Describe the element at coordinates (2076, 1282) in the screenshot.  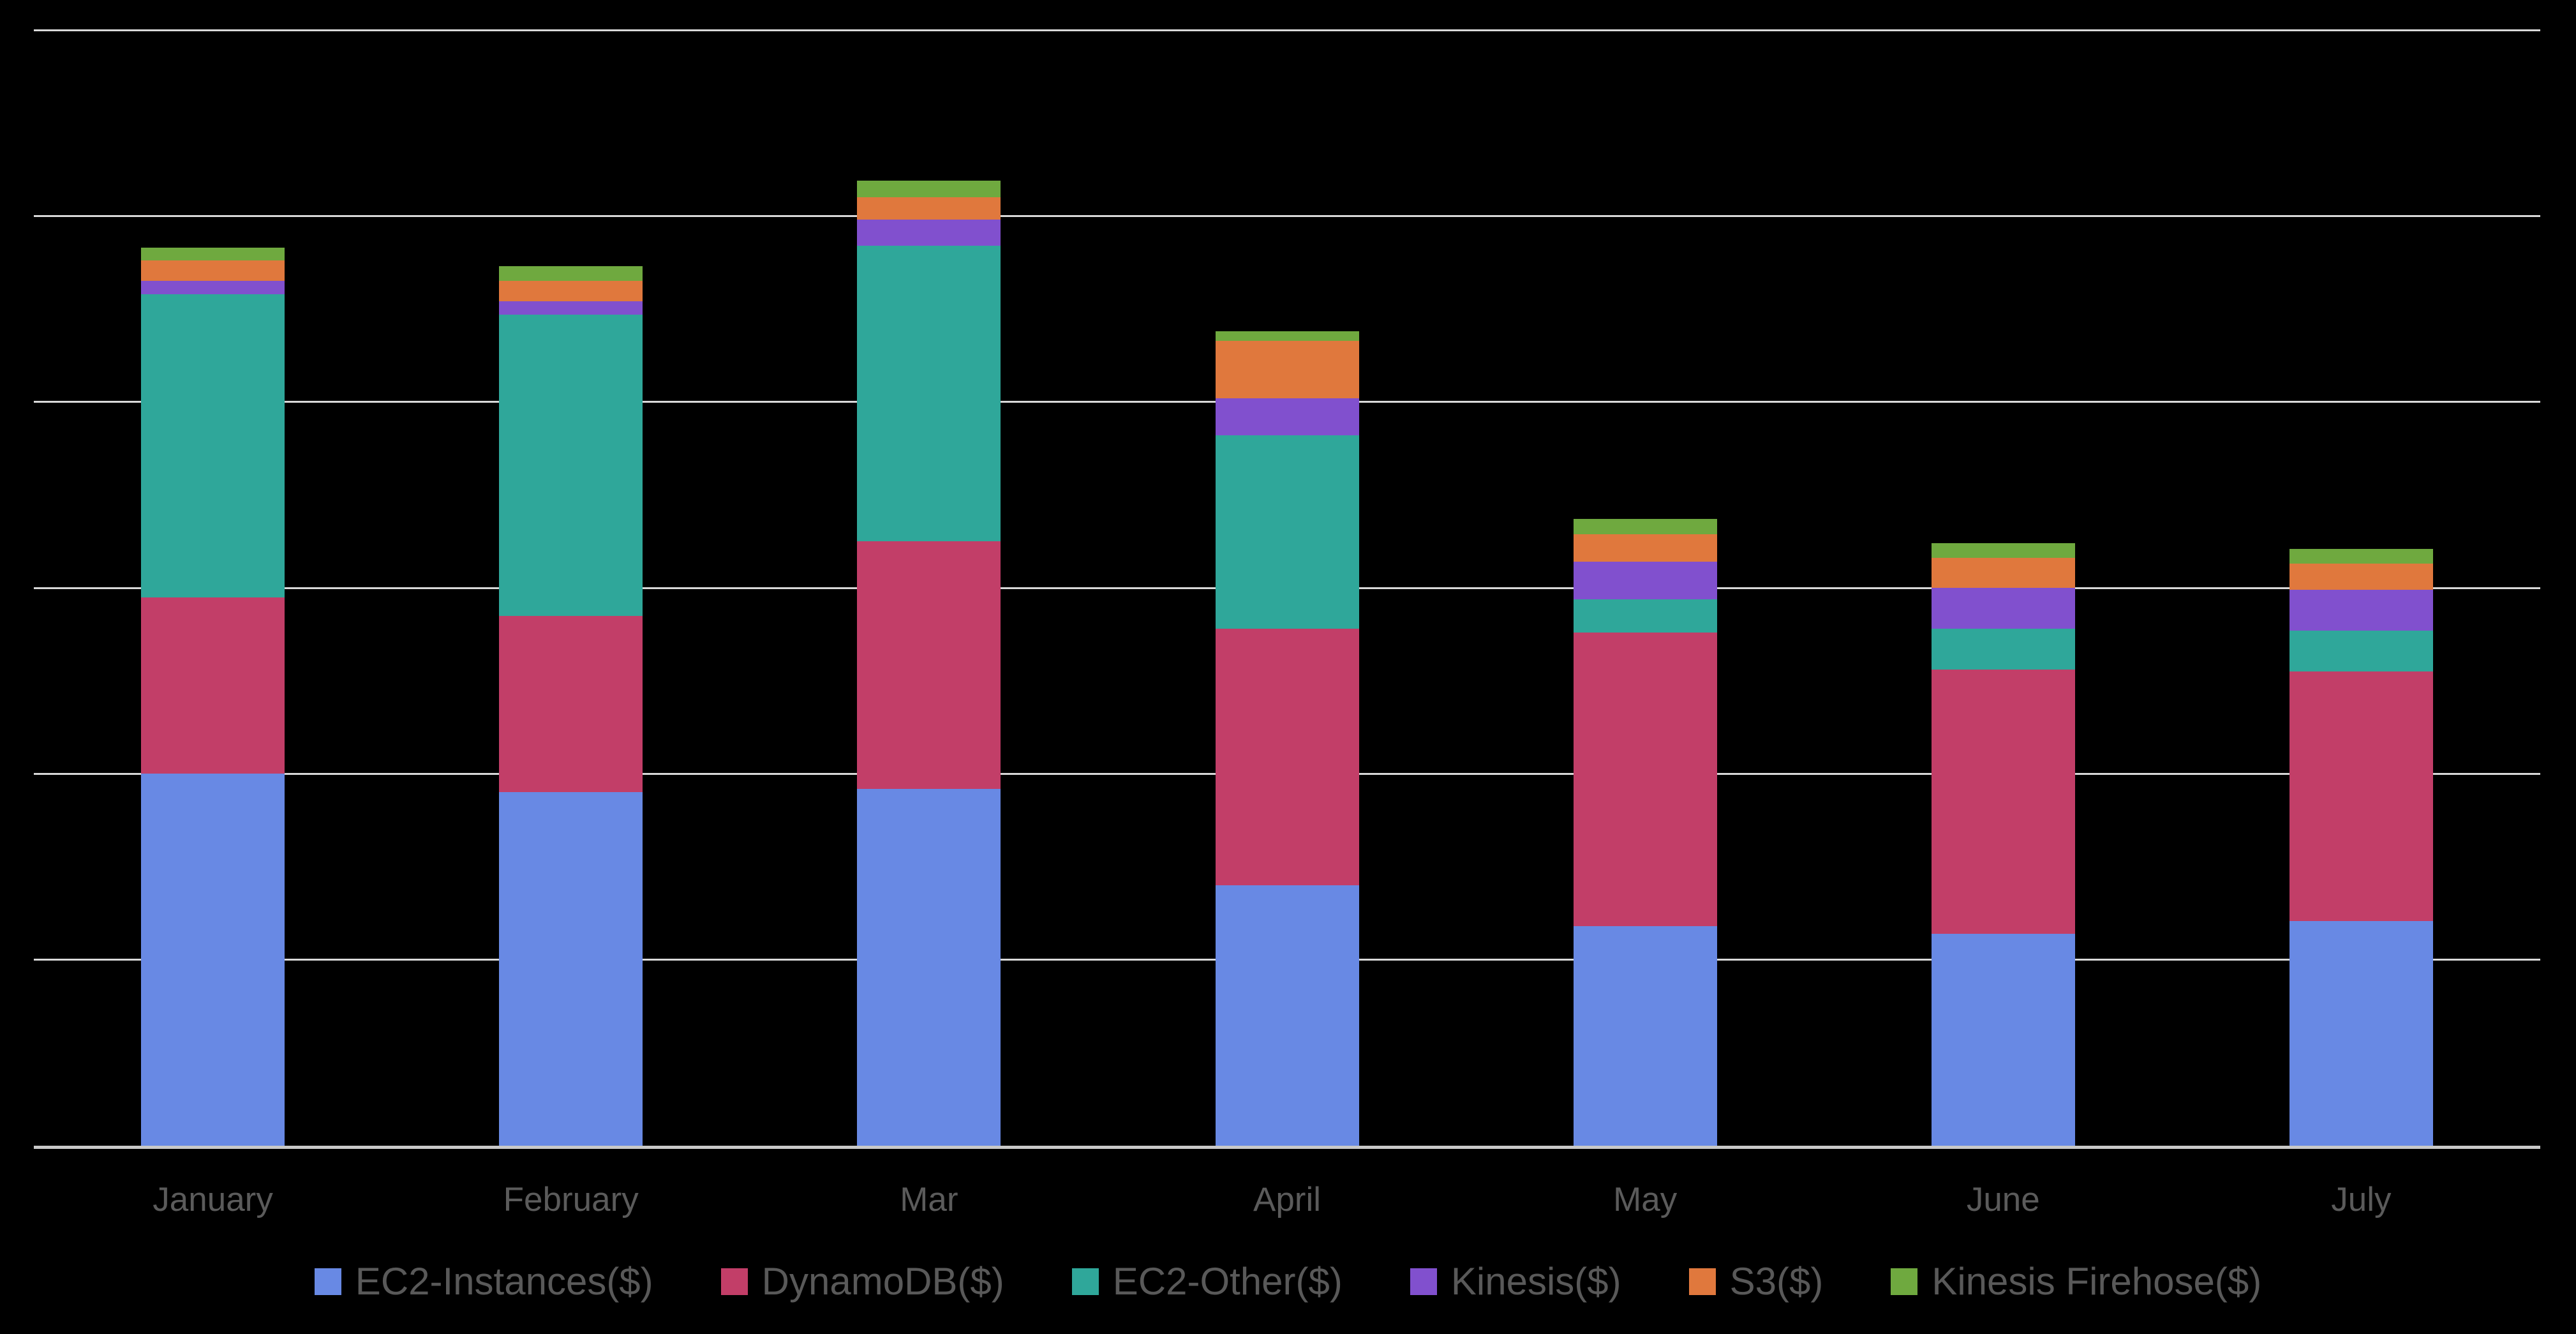
I see `legend-item-kinesis-firehose: Kinesis Firehose($)` at that location.